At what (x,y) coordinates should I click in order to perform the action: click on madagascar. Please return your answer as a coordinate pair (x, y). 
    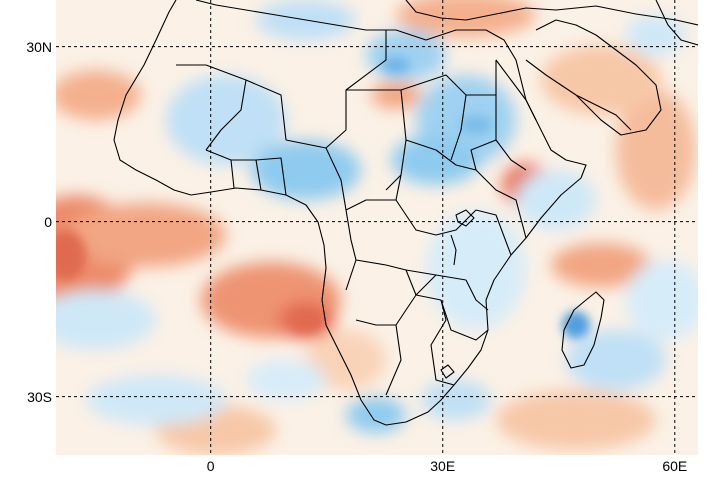
    Looking at the image, I should click on (583, 330).